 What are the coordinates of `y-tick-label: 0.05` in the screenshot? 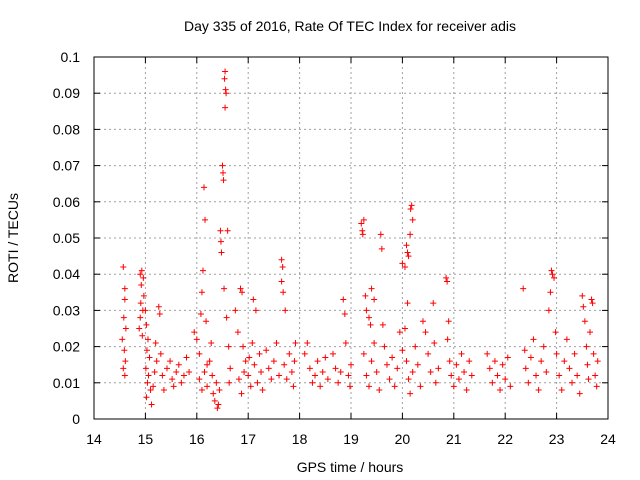 It's located at (66, 238).